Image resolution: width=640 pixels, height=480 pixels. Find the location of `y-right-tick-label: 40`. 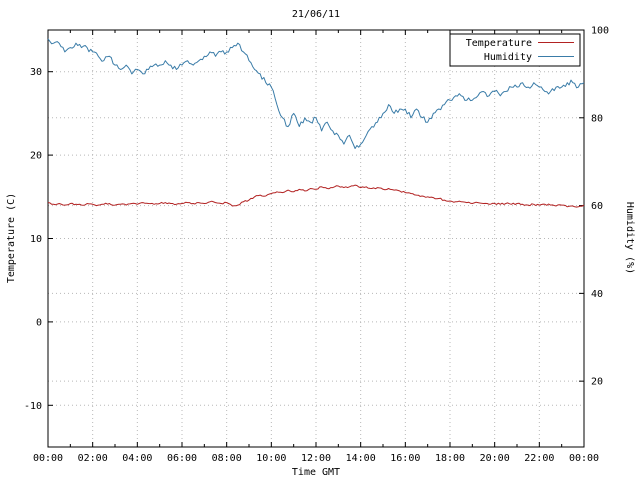

y-right-tick-label: 40 is located at coordinates (597, 294).